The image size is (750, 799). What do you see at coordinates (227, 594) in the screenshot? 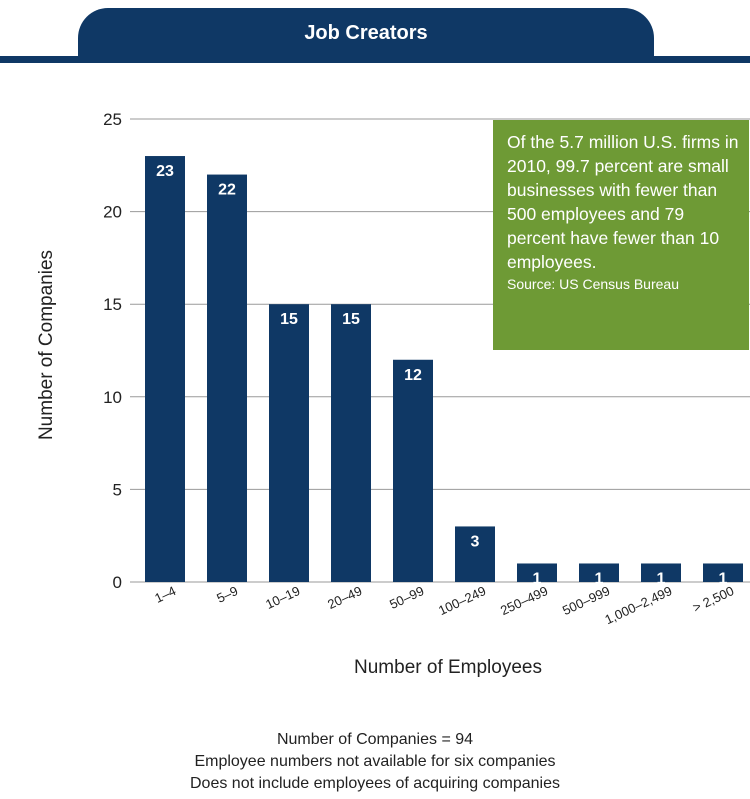
I see `x-tick-label: 5–9` at bounding box center [227, 594].